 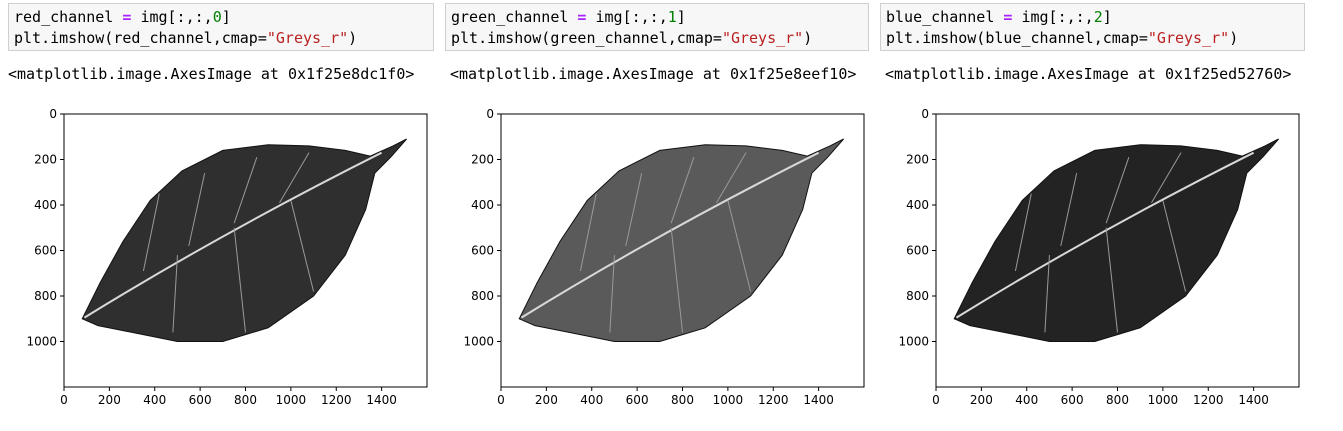 I want to click on code-var: green_channel, so click(x=510, y=17).